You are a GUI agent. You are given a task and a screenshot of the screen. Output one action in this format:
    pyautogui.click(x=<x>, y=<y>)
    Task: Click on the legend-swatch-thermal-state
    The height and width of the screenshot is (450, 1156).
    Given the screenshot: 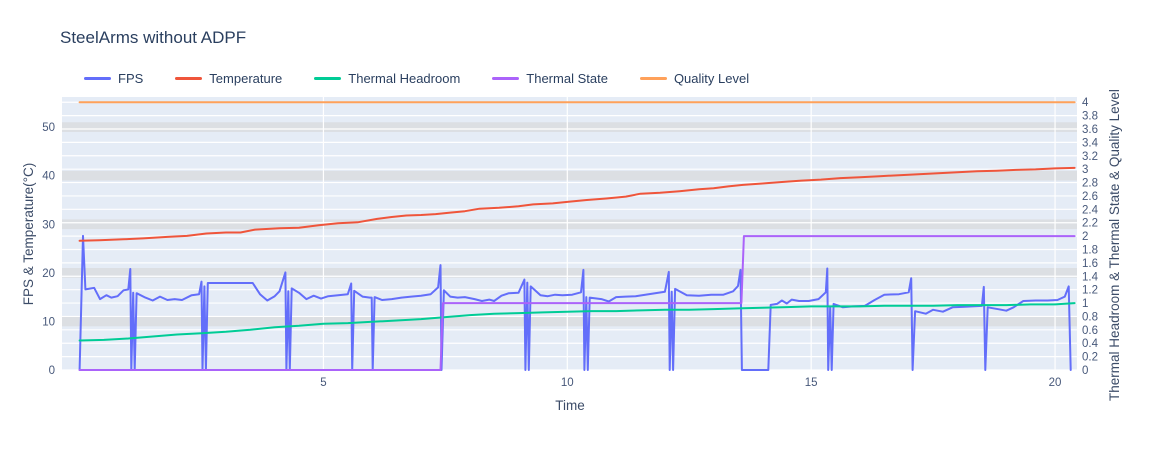 What is the action you would take?
    pyautogui.click(x=506, y=78)
    